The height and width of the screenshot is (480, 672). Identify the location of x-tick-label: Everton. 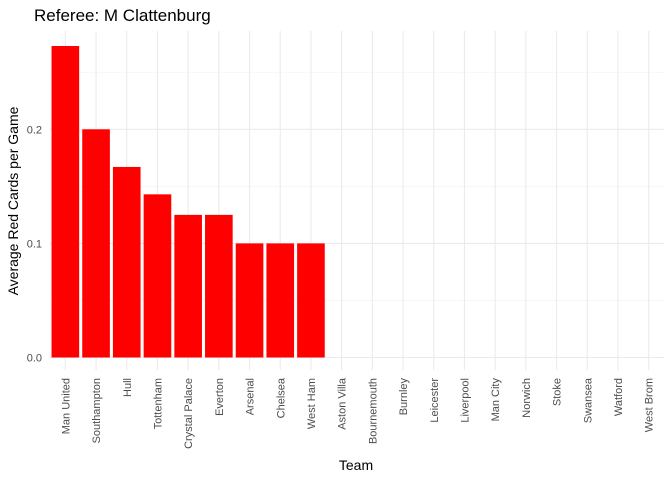
(220, 397).